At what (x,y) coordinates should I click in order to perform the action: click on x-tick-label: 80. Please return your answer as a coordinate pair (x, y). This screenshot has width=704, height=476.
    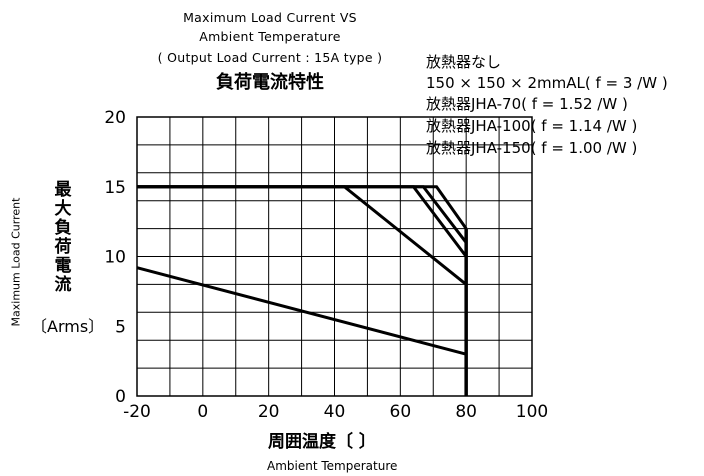
    Looking at the image, I should click on (466, 412).